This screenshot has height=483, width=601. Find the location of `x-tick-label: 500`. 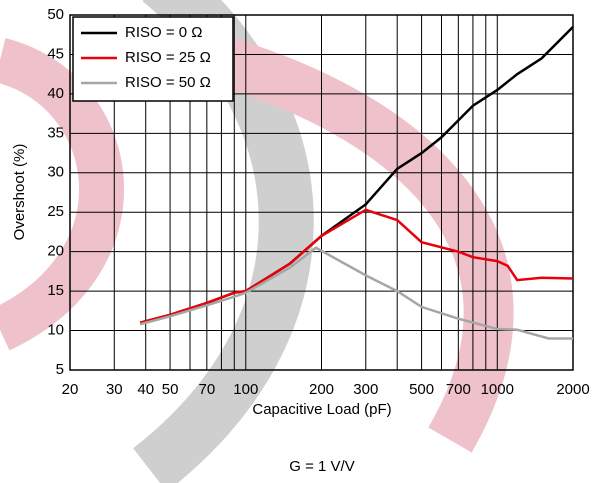

x-tick-label: 500 is located at coordinates (421, 389).